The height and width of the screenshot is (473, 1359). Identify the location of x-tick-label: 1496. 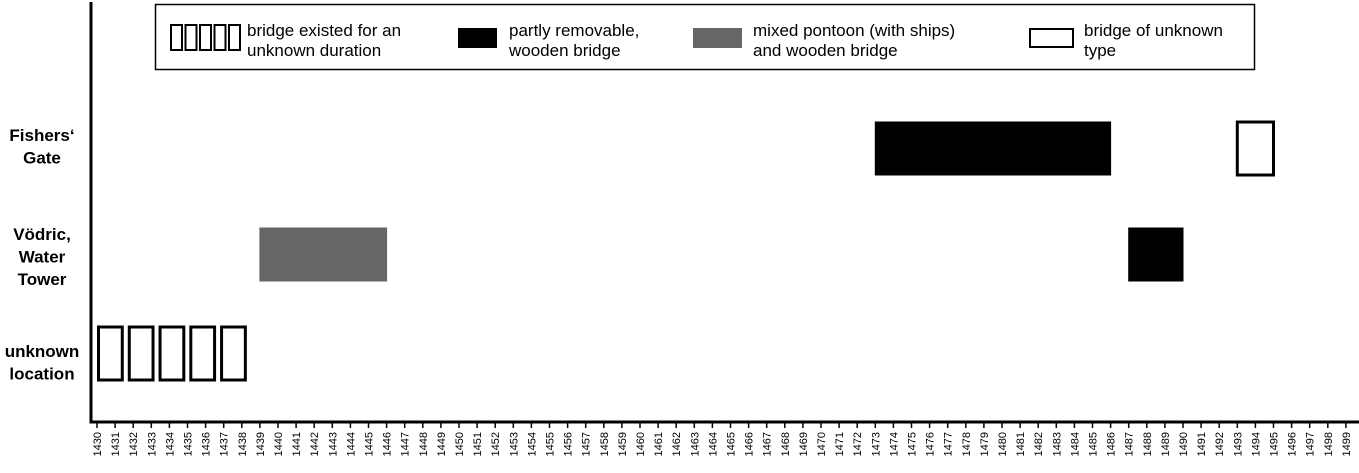
(1293, 444).